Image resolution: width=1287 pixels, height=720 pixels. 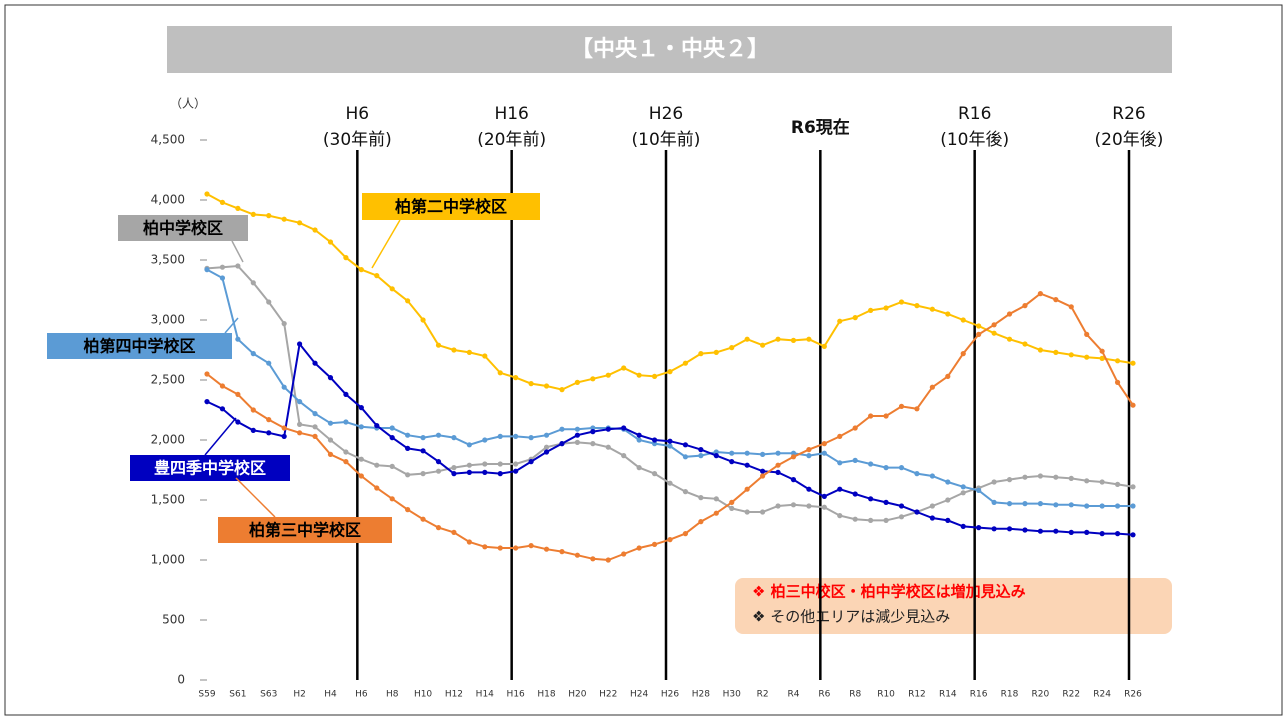 What do you see at coordinates (820, 127) in the screenshot?
I see `era-label: R6現在` at bounding box center [820, 127].